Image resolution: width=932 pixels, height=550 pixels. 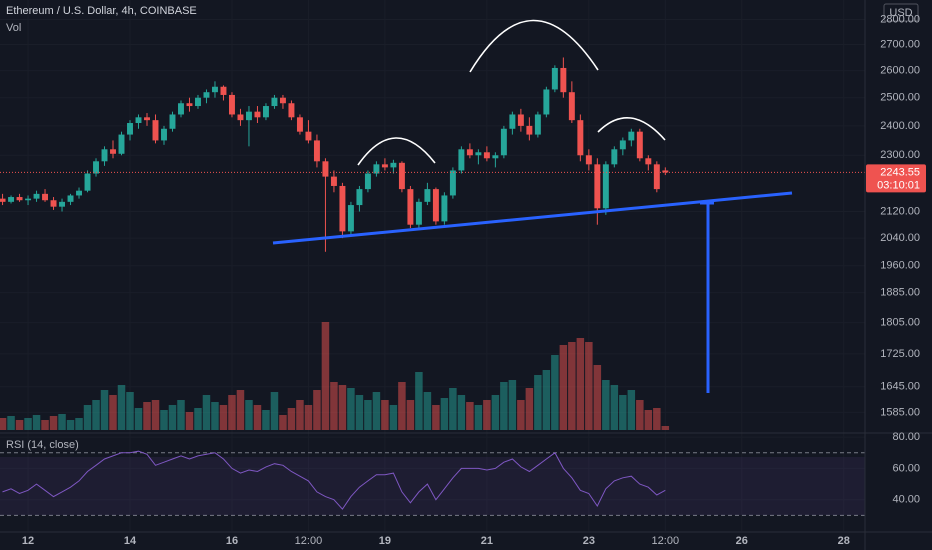 I want to click on y-tick-label: 2120.00, so click(x=900, y=211).